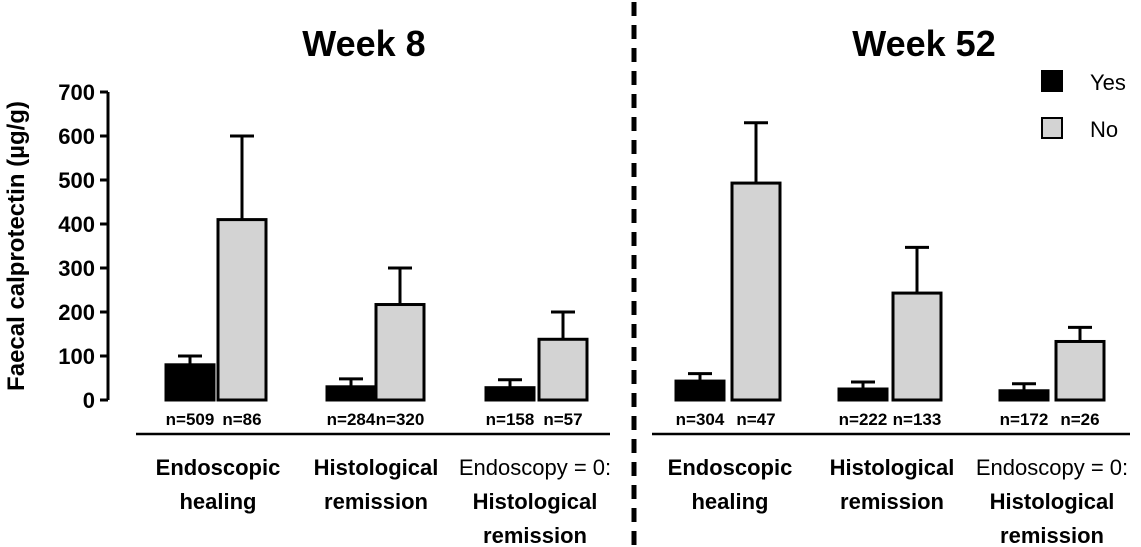  I want to click on n-label-p1-g0-no: n=47, so click(755, 419).